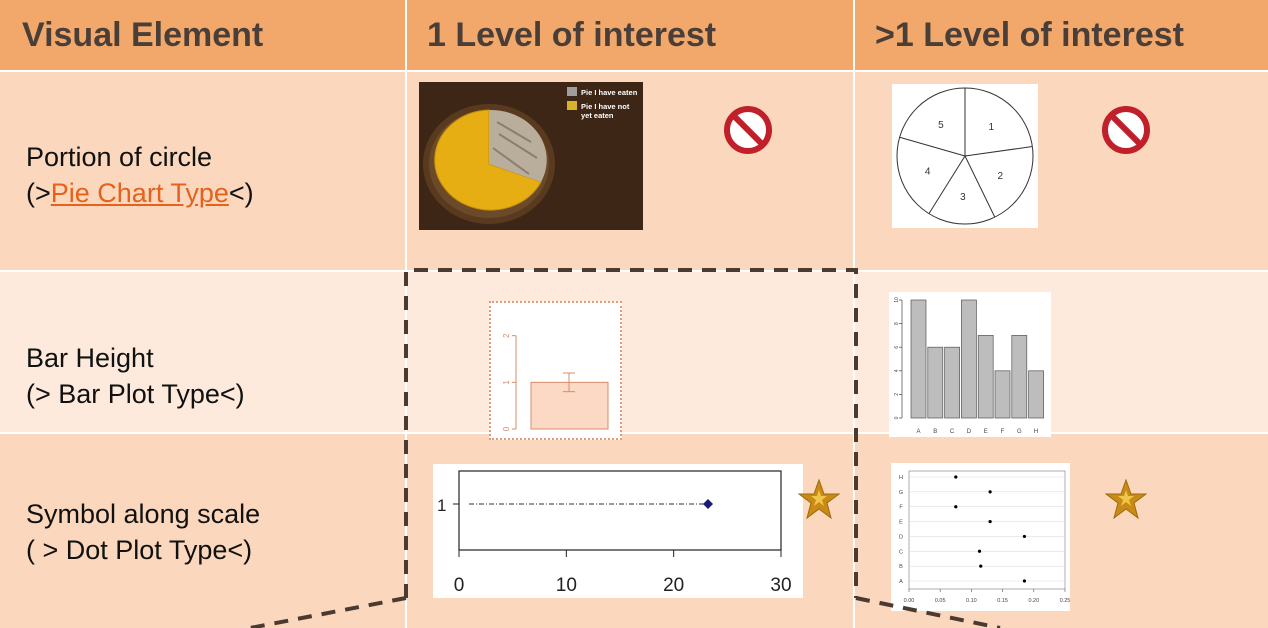 The height and width of the screenshot is (628, 1268). What do you see at coordinates (143, 34) in the screenshot?
I see `header-label: Visual Element` at bounding box center [143, 34].